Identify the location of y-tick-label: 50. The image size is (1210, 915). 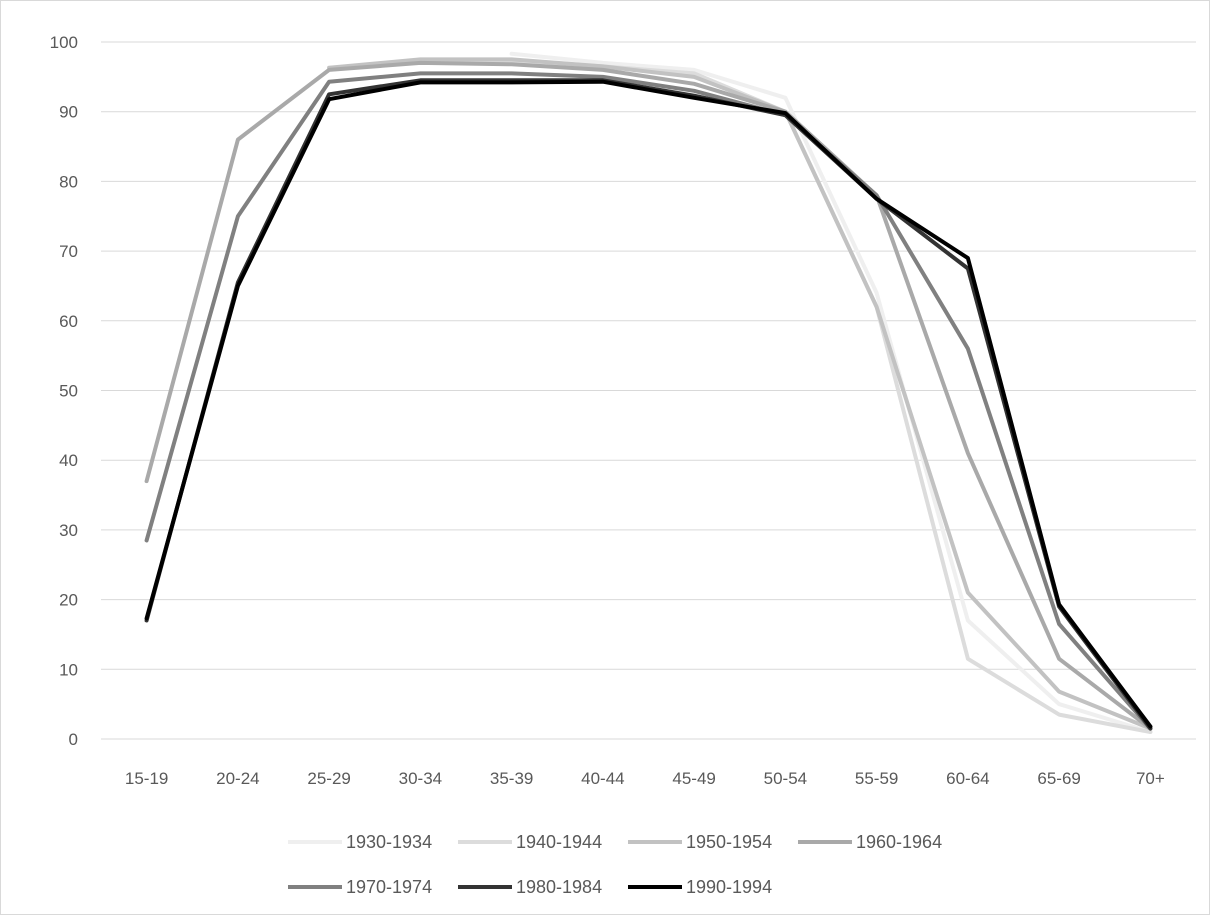
(68, 391).